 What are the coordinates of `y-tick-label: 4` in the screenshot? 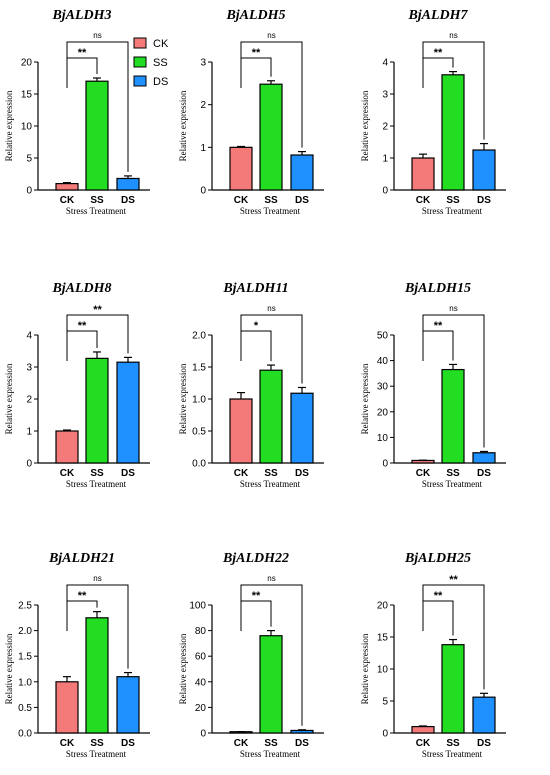 It's located at (385, 63).